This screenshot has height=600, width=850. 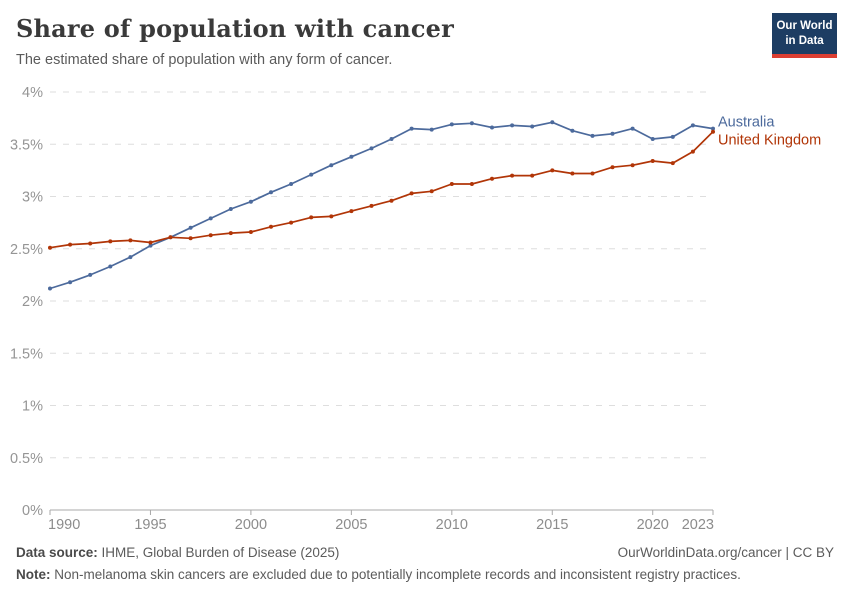 What do you see at coordinates (251, 525) in the screenshot?
I see `x-tick-label: 2000` at bounding box center [251, 525].